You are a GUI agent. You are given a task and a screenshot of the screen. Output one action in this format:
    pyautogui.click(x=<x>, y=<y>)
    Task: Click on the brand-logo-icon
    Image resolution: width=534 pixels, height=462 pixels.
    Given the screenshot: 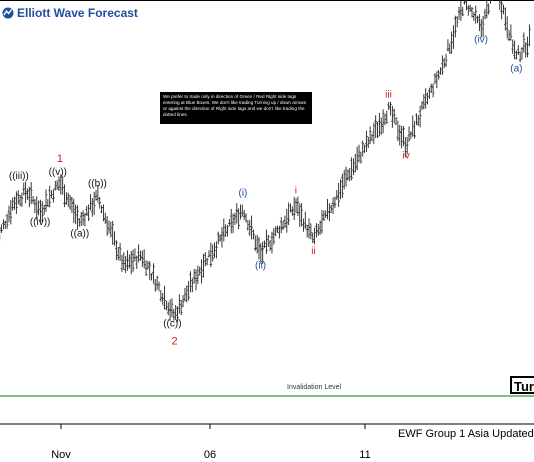 What is the action you would take?
    pyautogui.click(x=8, y=13)
    